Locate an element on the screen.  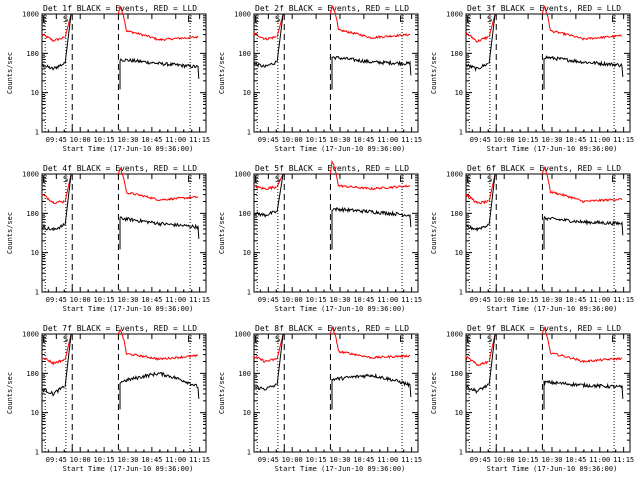
panel-title: Det 5f BLACK = Events, RED = LLD is located at coordinates (332, 168).